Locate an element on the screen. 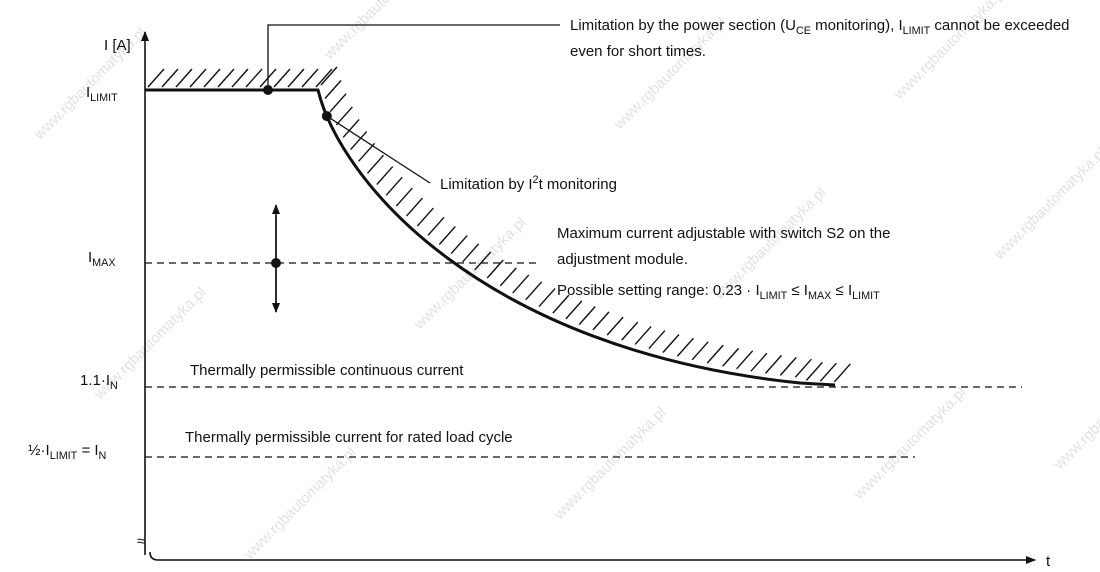  x-axis-label: t is located at coordinates (1048, 561).